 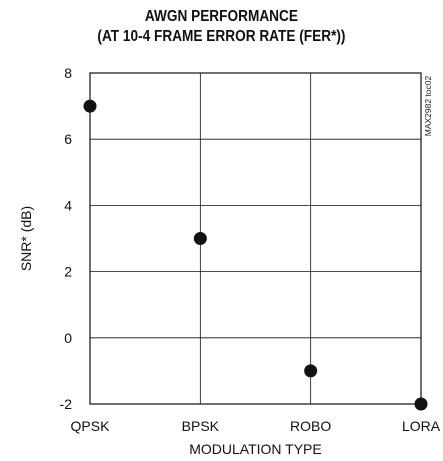 What do you see at coordinates (68, 73) in the screenshot?
I see `y-tick-label: 8` at bounding box center [68, 73].